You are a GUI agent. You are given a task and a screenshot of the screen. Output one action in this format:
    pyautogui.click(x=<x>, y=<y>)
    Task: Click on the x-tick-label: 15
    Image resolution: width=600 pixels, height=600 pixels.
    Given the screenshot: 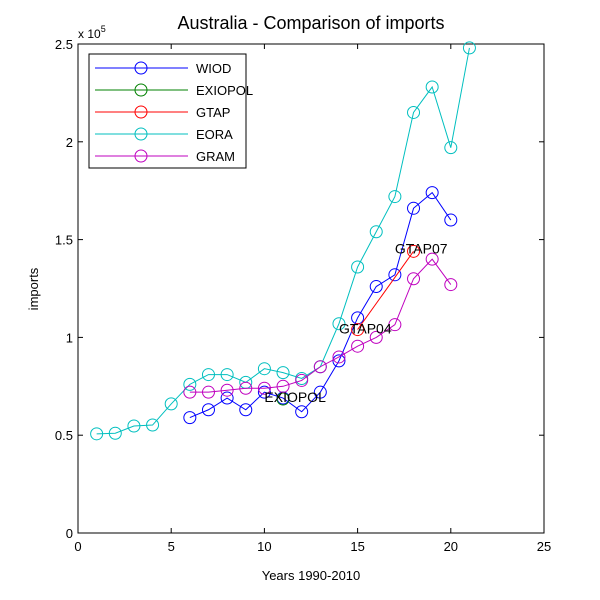 What is the action you would take?
    pyautogui.click(x=357, y=546)
    